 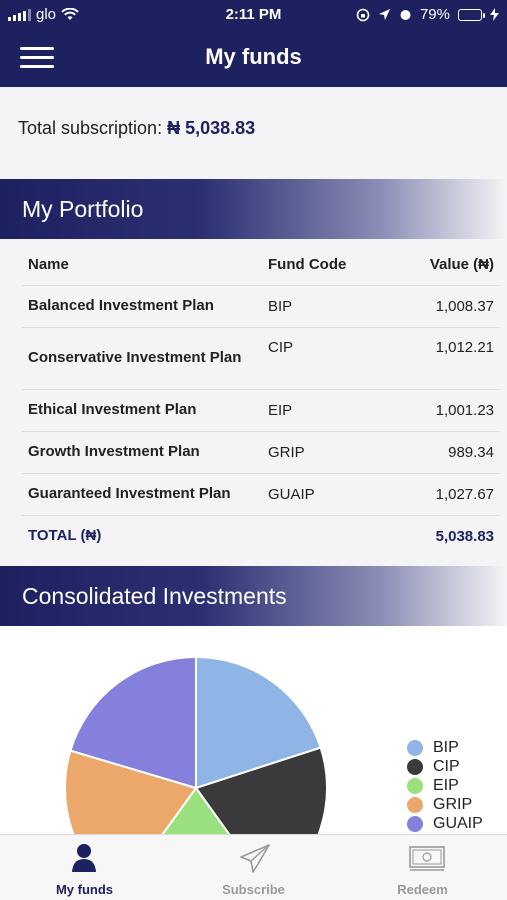 I want to click on legend-label: EIP, so click(x=446, y=785).